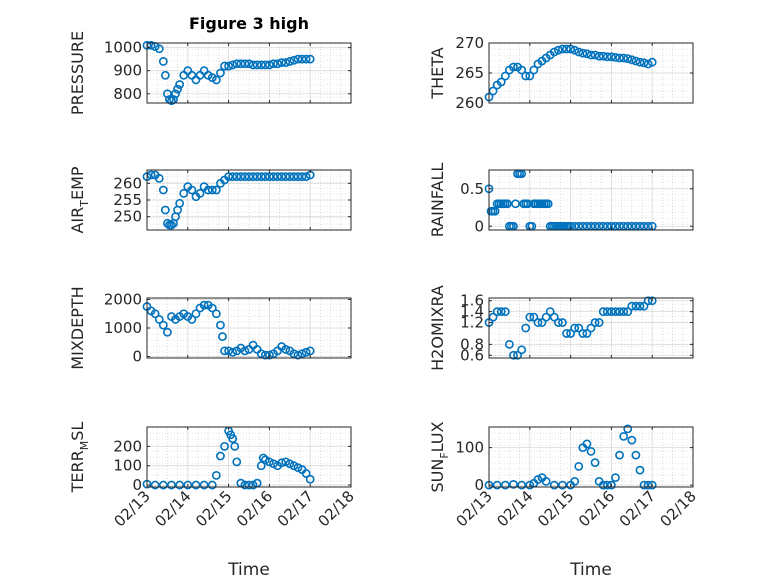 This screenshot has height=583, width=778. Describe the element at coordinates (472, 312) in the screenshot. I see `y-tick-label: 1.4` at that location.